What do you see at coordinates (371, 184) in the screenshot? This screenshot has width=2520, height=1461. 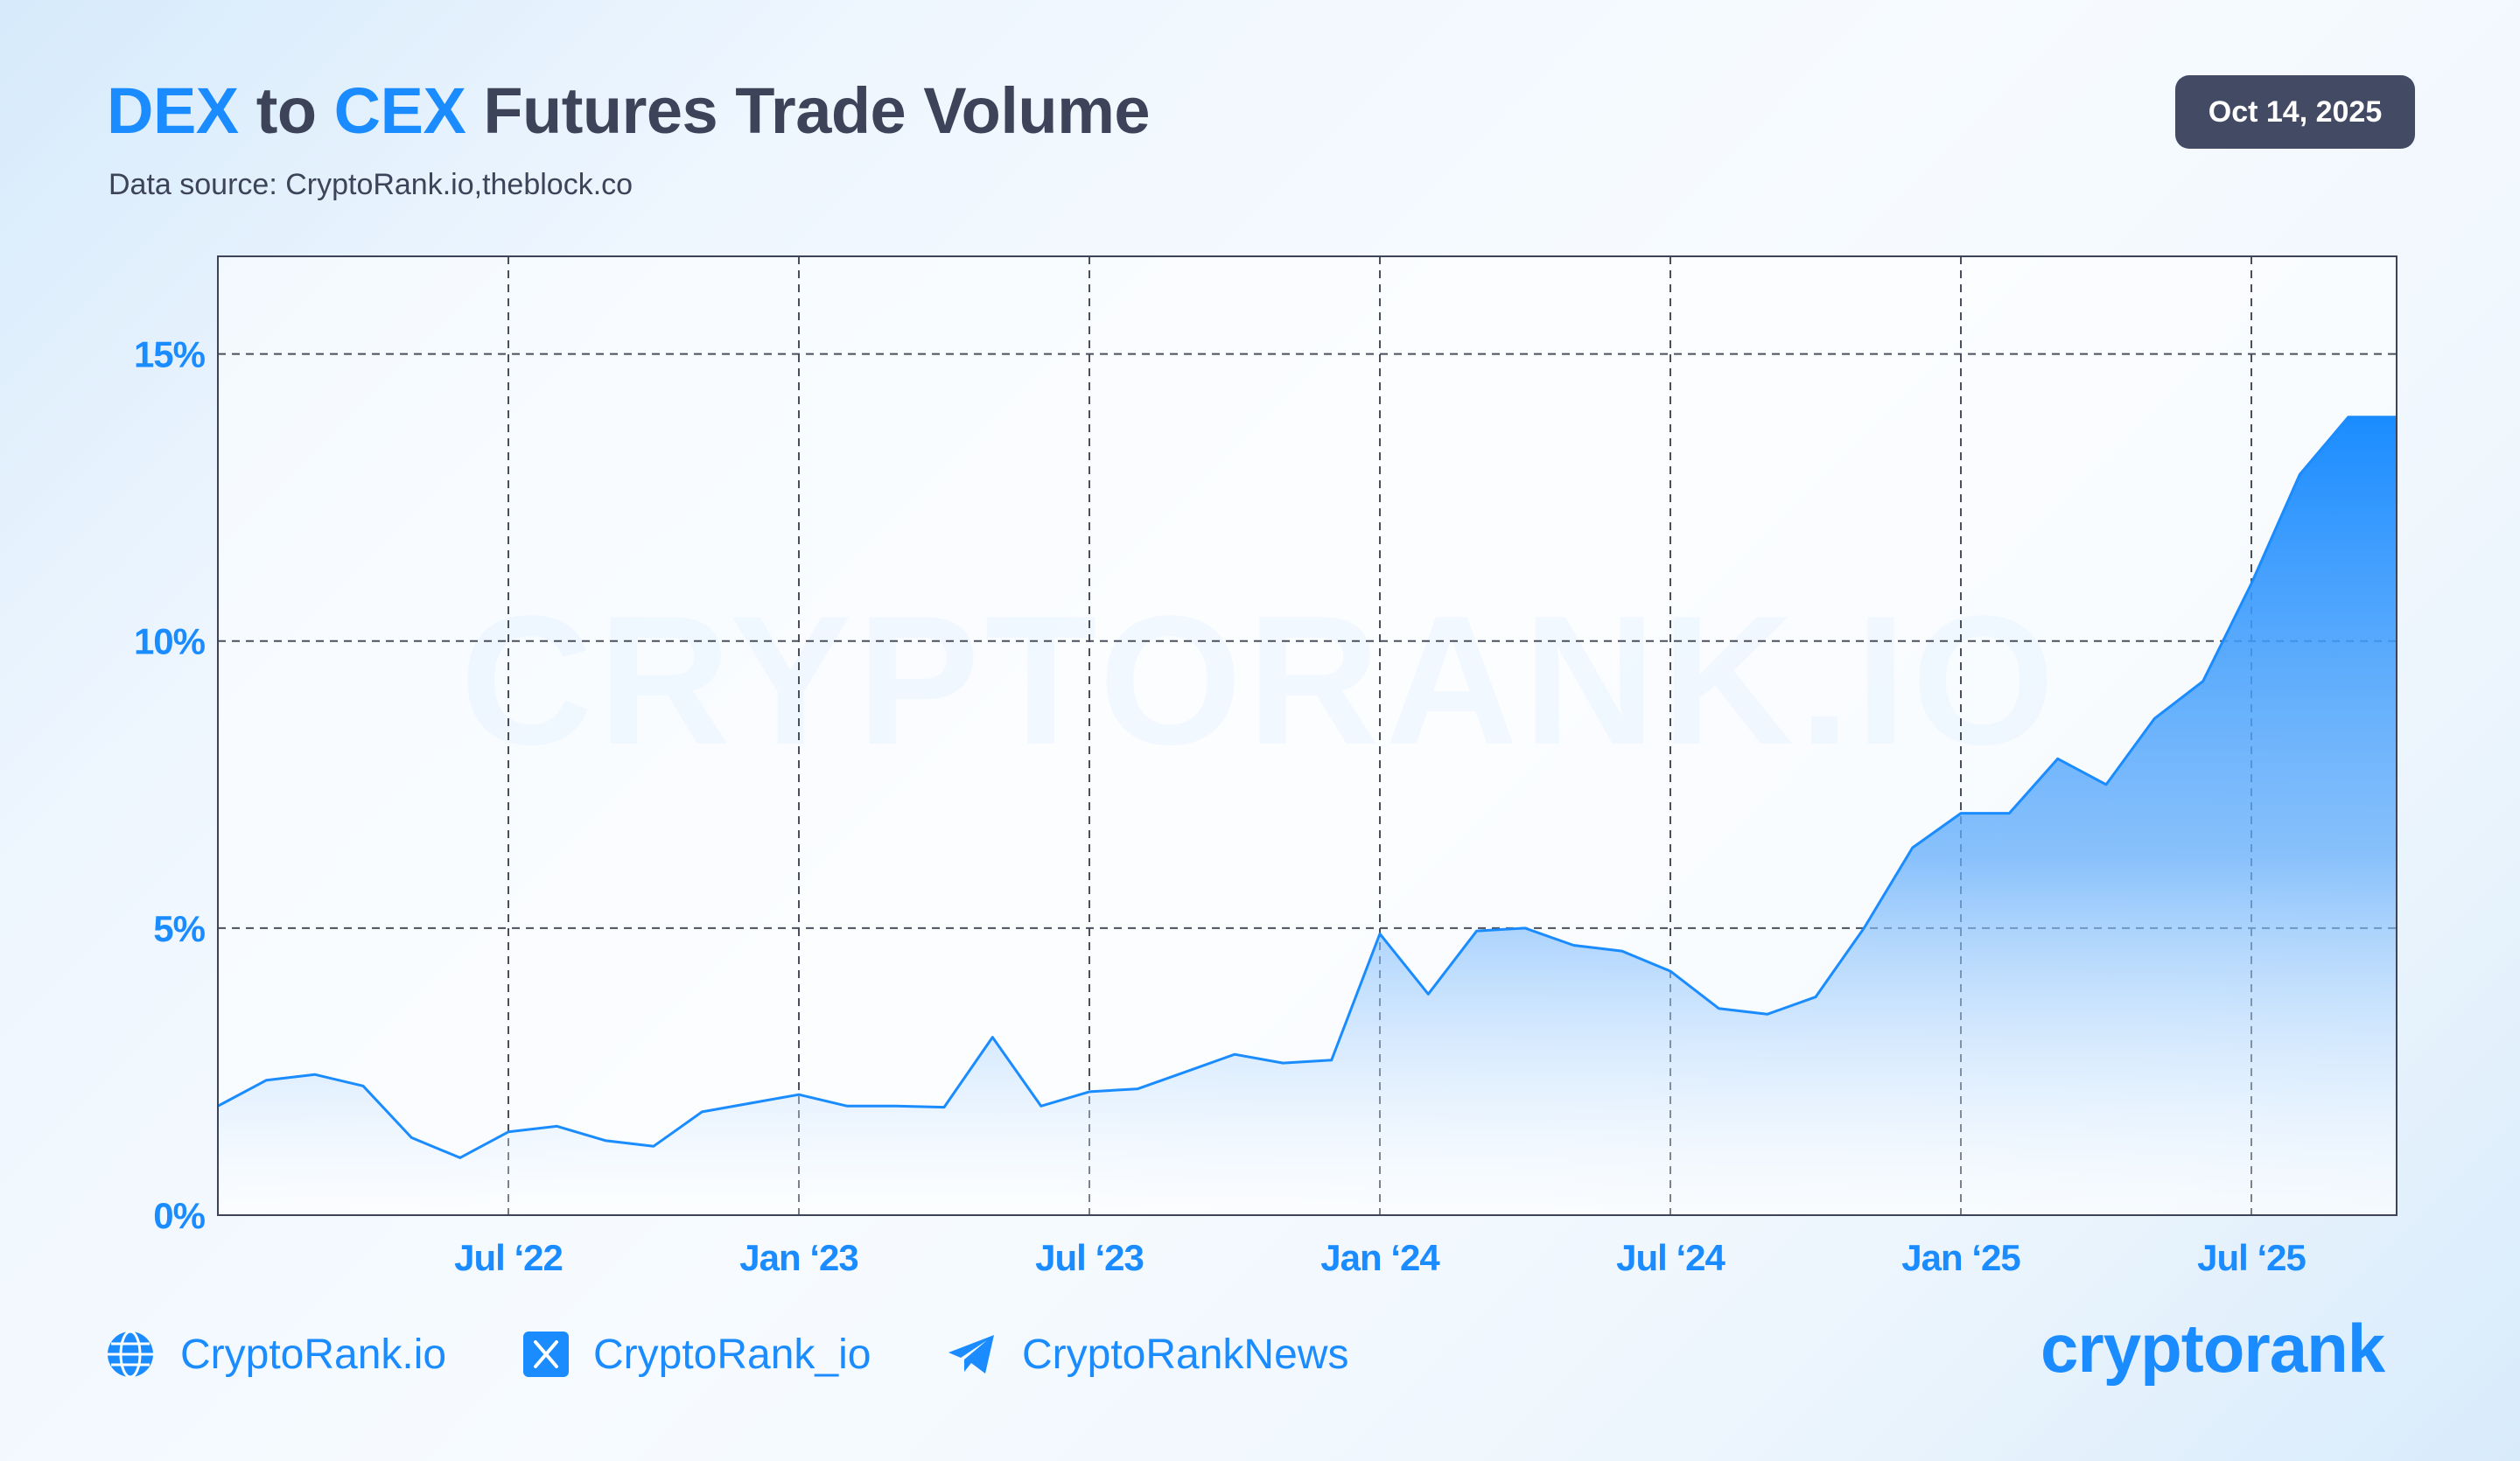 I see `data-source: Data source: CryptoRank.io,theblock.co` at bounding box center [371, 184].